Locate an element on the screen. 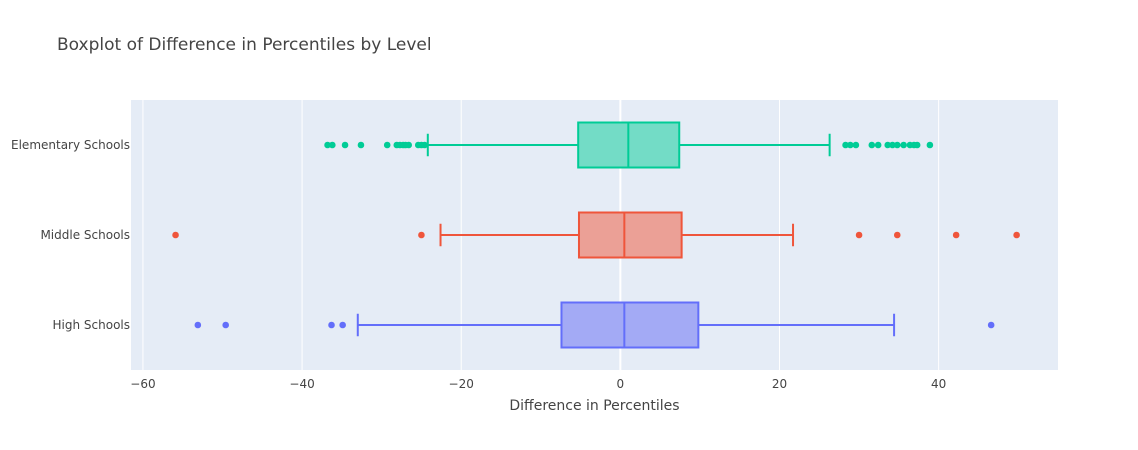  x-axis-ticks: −60 −40 −20 0 20 40 is located at coordinates (538, 384).